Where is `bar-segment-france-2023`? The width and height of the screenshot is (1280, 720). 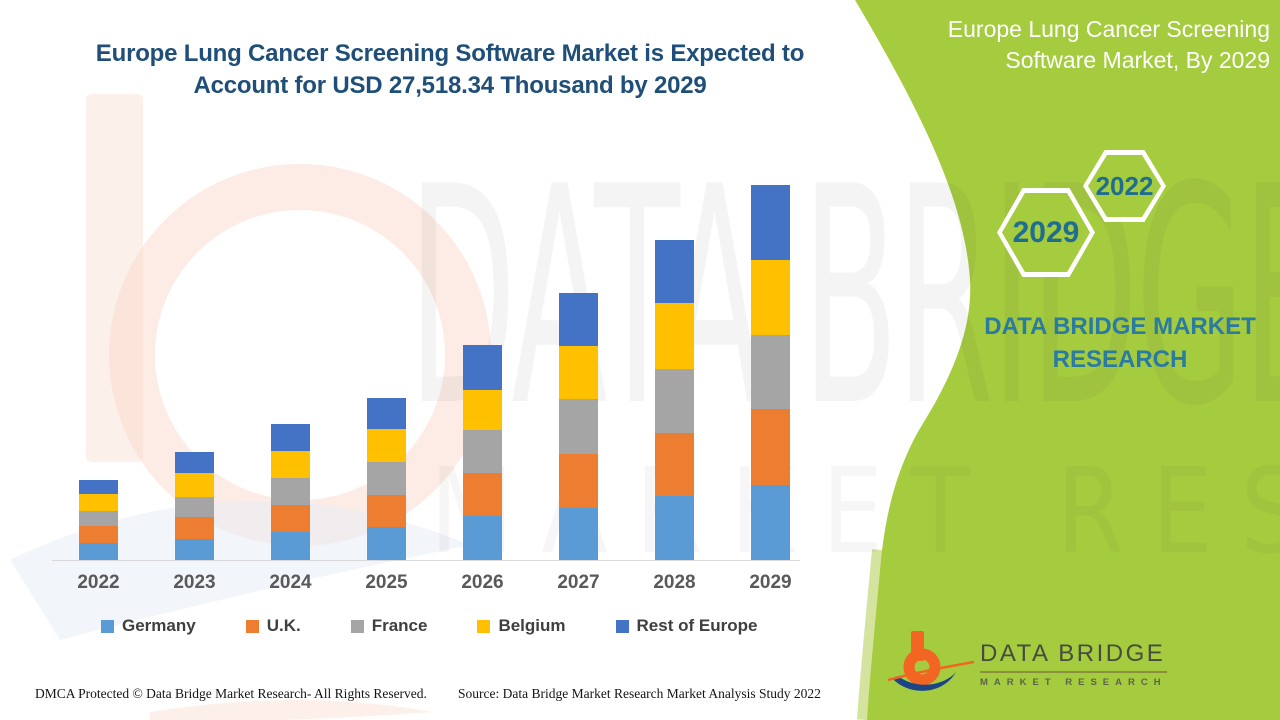 bar-segment-france-2023 is located at coordinates (194, 506).